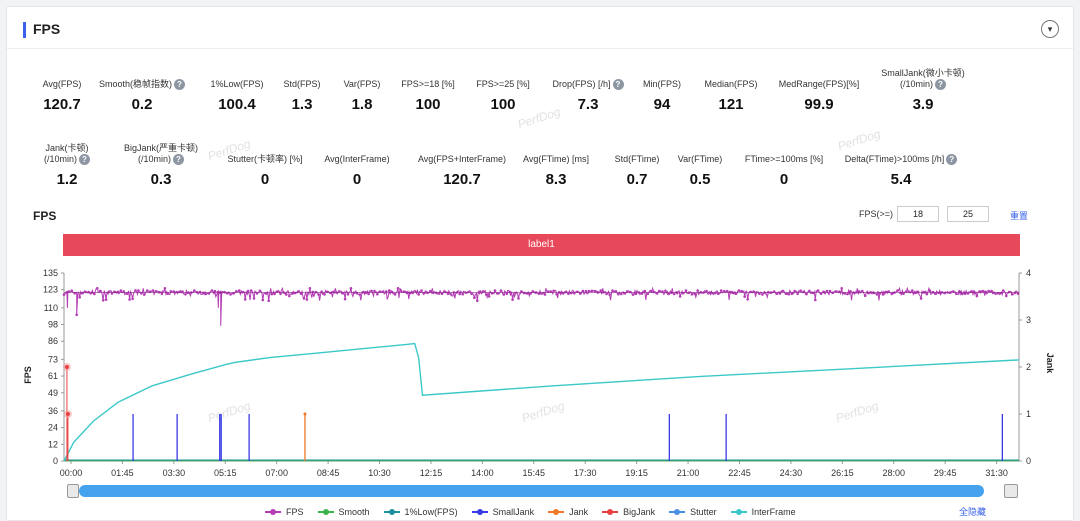  Describe the element at coordinates (276, 473) in the screenshot. I see `x-tick-label: 07:00` at that location.